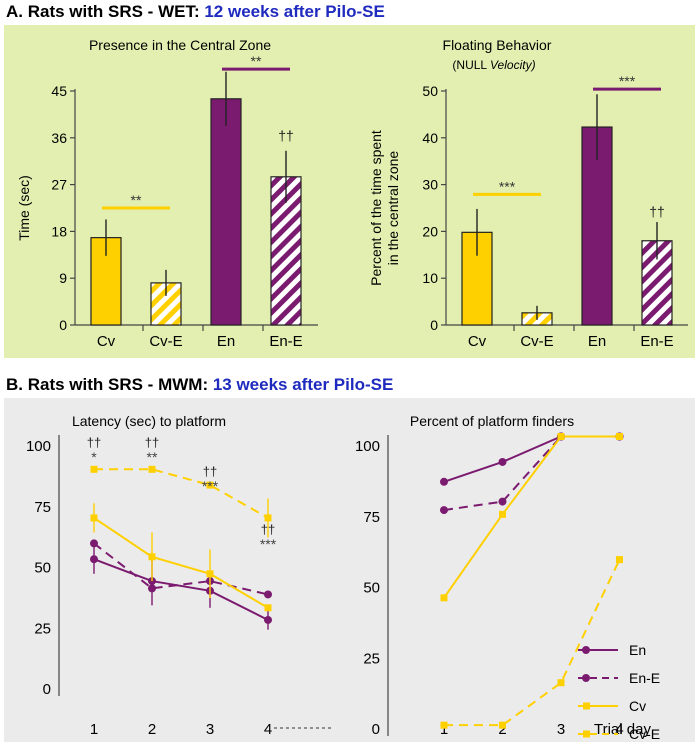  Describe the element at coordinates (63, 278) in the screenshot. I see `y-tick-label: 9` at that location.